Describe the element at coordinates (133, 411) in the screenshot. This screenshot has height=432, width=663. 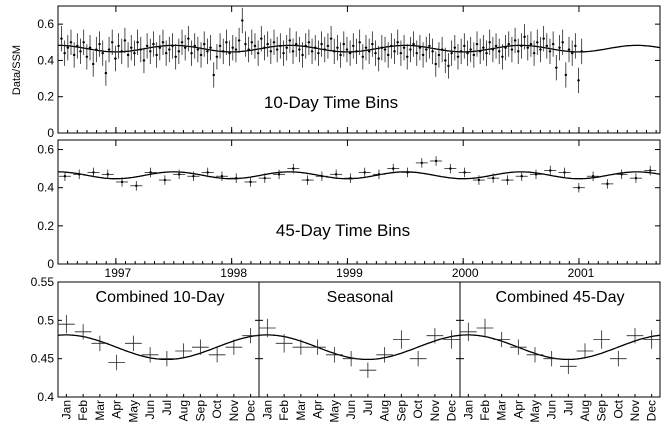
I see `month-tick-label: May` at that location.